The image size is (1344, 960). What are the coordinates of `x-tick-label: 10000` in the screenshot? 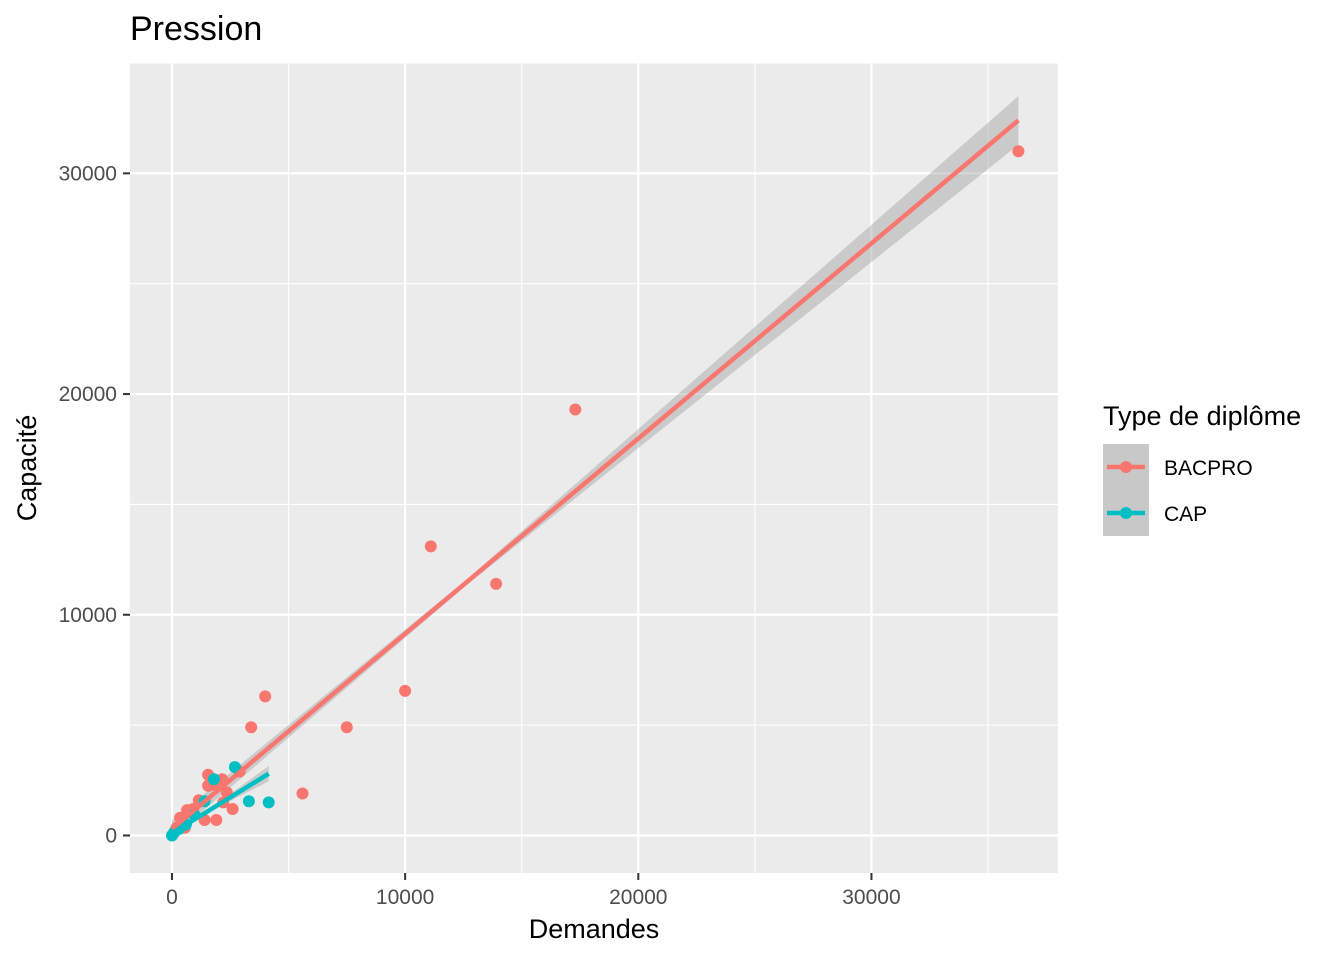 It's located at (405, 897).